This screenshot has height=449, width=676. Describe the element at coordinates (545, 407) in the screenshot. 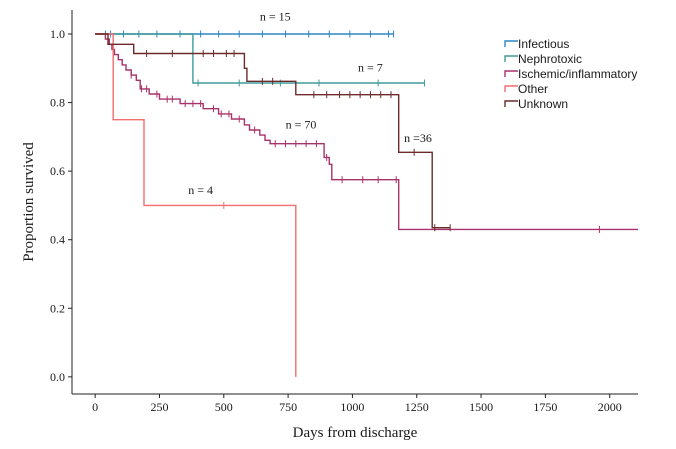

I see `x-tick-label: 1750` at that location.